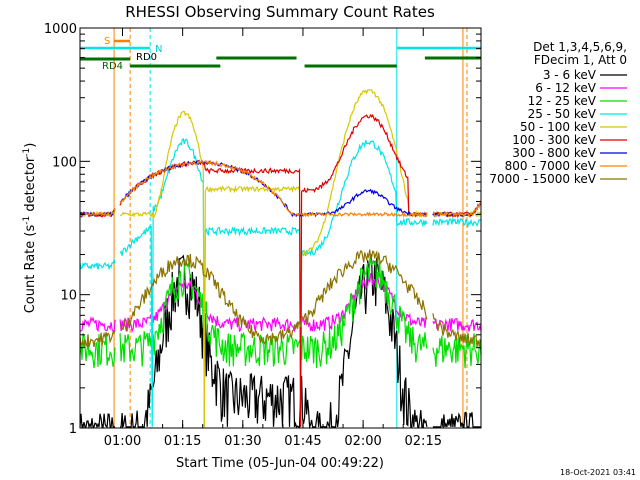  I want to click on flag-label-rd0: RD0, so click(146, 57).